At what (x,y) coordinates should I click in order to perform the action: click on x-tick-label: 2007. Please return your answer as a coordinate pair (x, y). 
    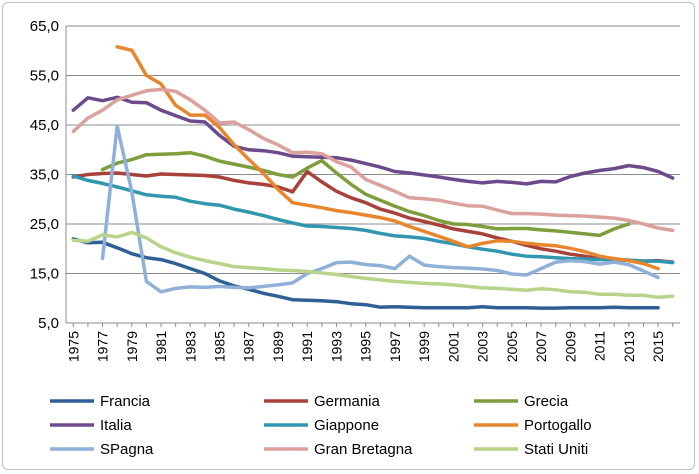
    Looking at the image, I should click on (541, 346).